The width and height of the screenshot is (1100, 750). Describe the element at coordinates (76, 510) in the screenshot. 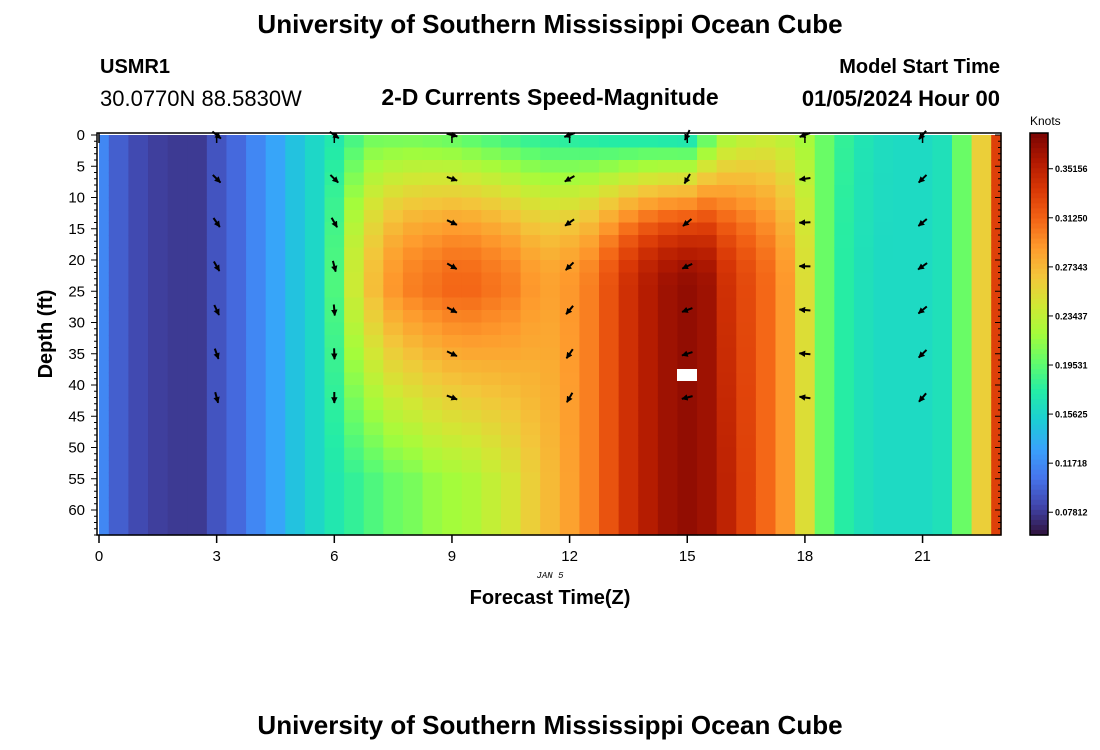

I see `y-tick-label: 60` at that location.